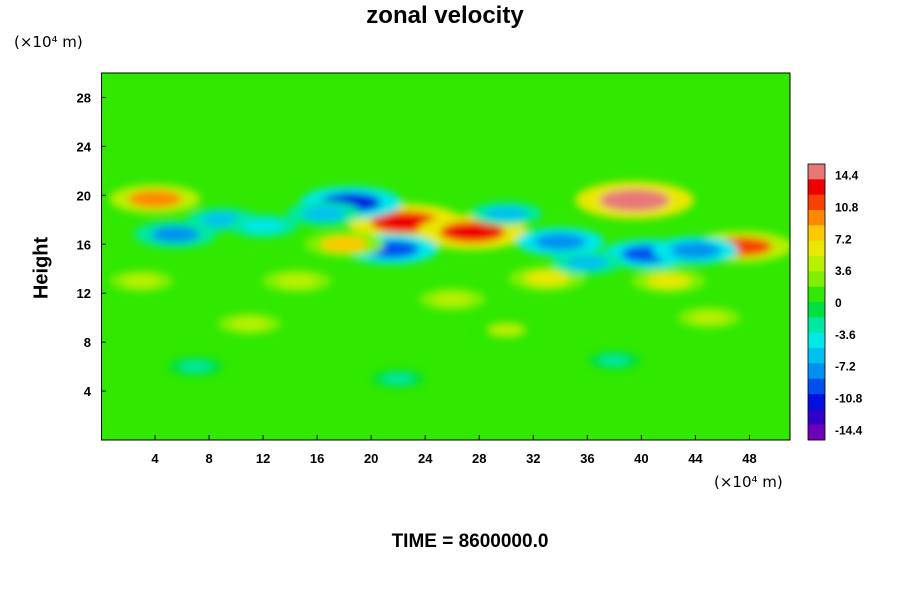  What do you see at coordinates (48, 42) in the screenshot?
I see `y-axis-unit-label: (×10⁴ m)` at bounding box center [48, 42].